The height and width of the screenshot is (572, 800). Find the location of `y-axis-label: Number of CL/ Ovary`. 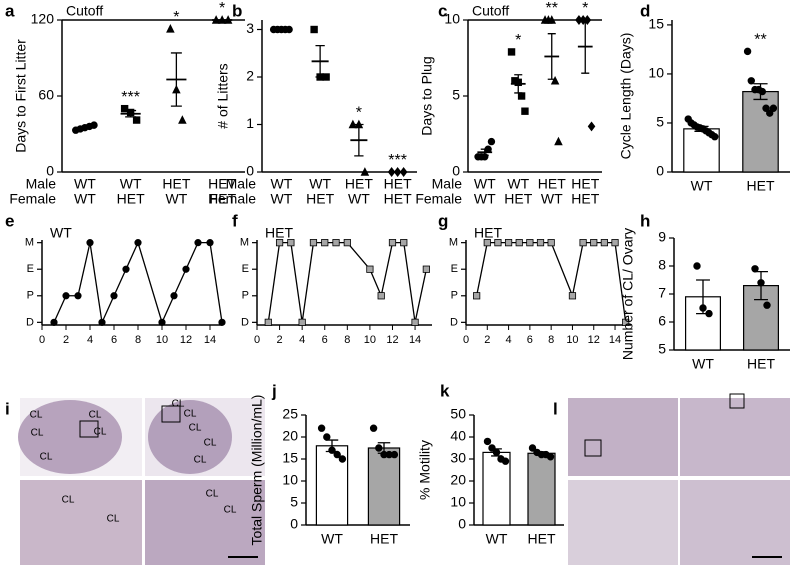

y-axis-label: Number of CL/ Ovary is located at coordinates (628, 294).